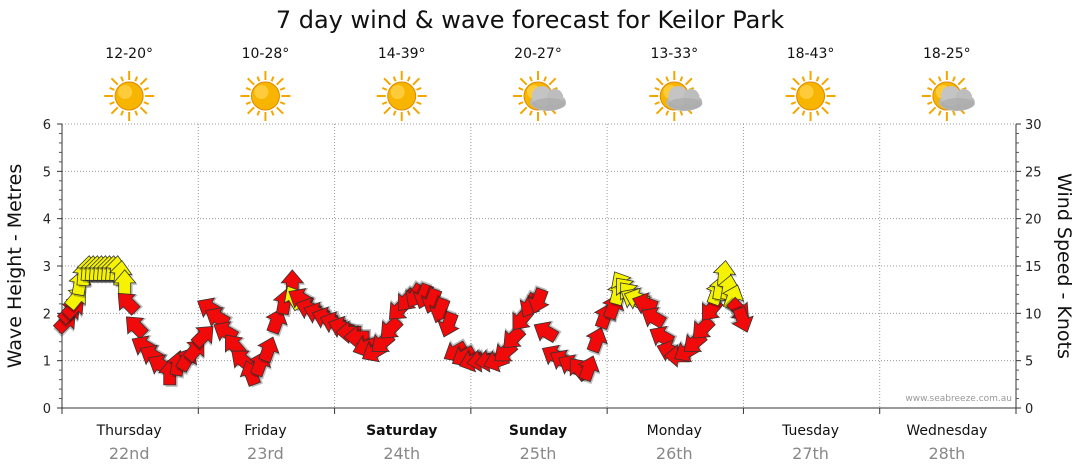 This screenshot has height=475, width=1080. Describe the element at coordinates (946, 431) in the screenshot. I see `day-name: Wednesday` at that location.